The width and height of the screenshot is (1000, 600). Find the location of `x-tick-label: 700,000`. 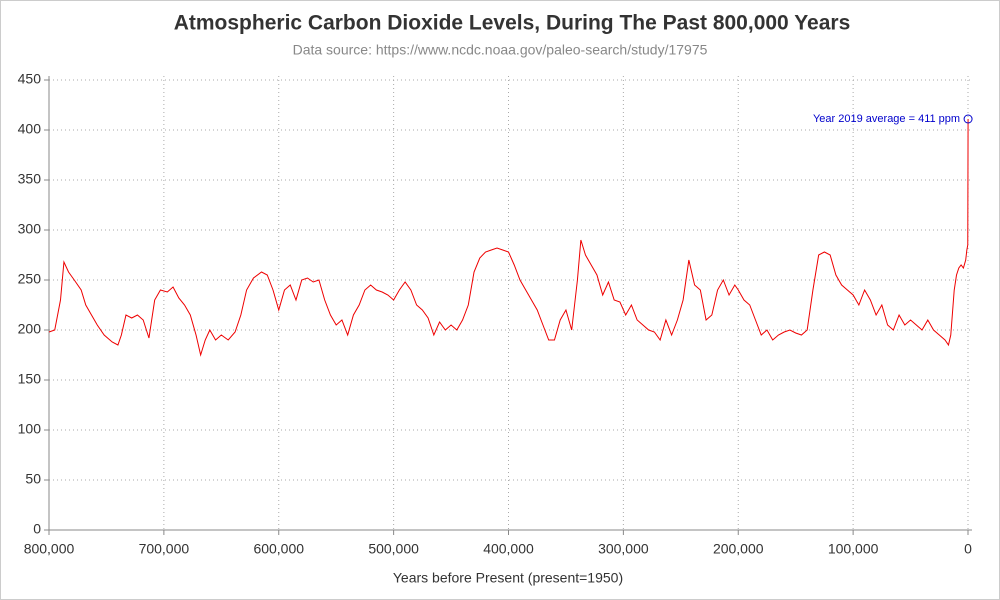

x-tick-label: 700,000 is located at coordinates (164, 549).